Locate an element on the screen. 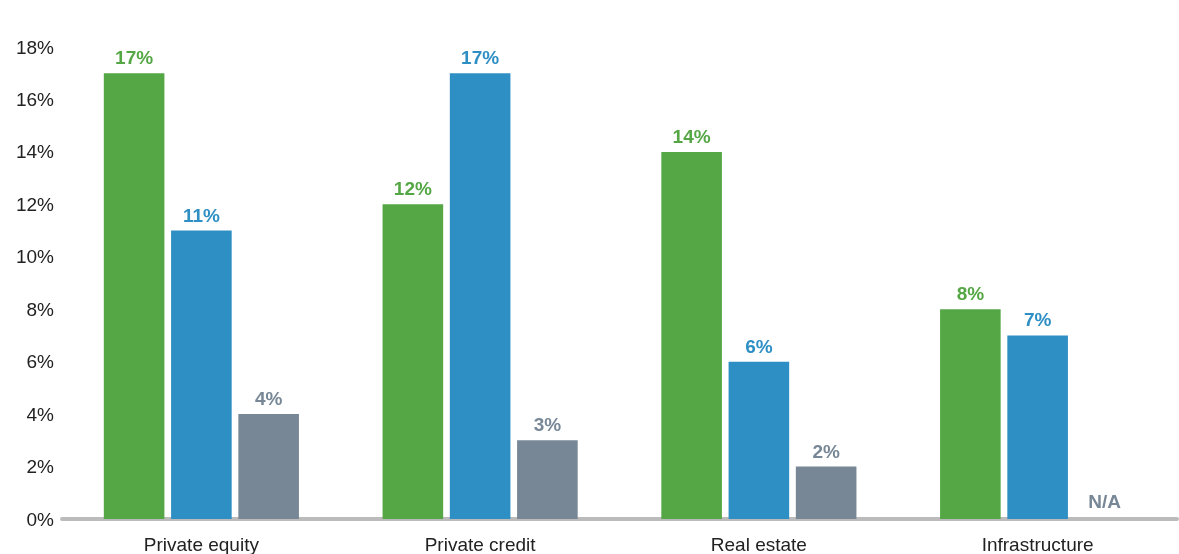  y-tick-label: 10% is located at coordinates (35, 257).